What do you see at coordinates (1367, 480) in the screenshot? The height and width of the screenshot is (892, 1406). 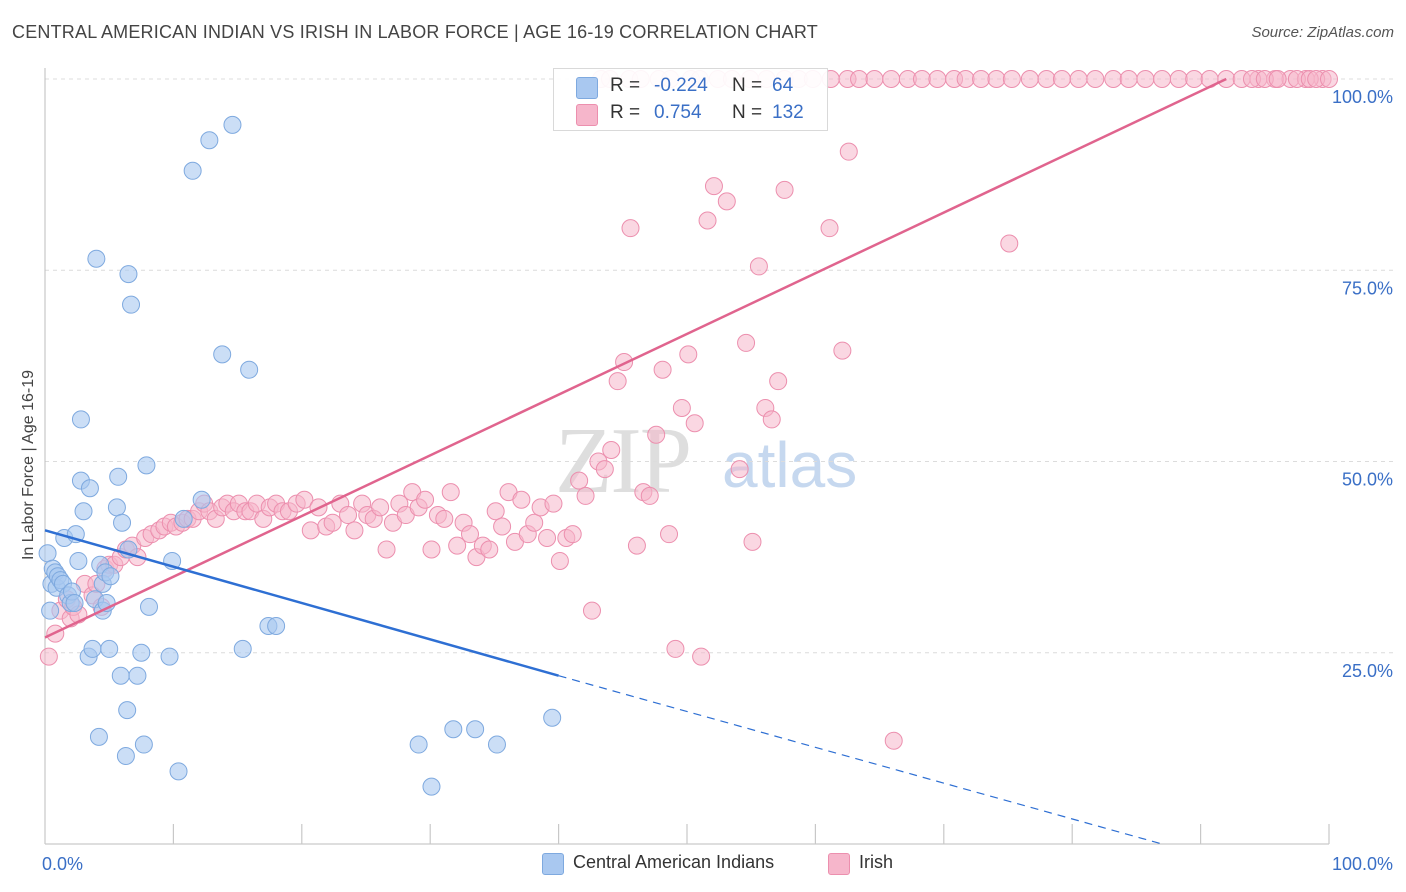 I see `y-tick-label: 50.0%` at bounding box center [1367, 480].